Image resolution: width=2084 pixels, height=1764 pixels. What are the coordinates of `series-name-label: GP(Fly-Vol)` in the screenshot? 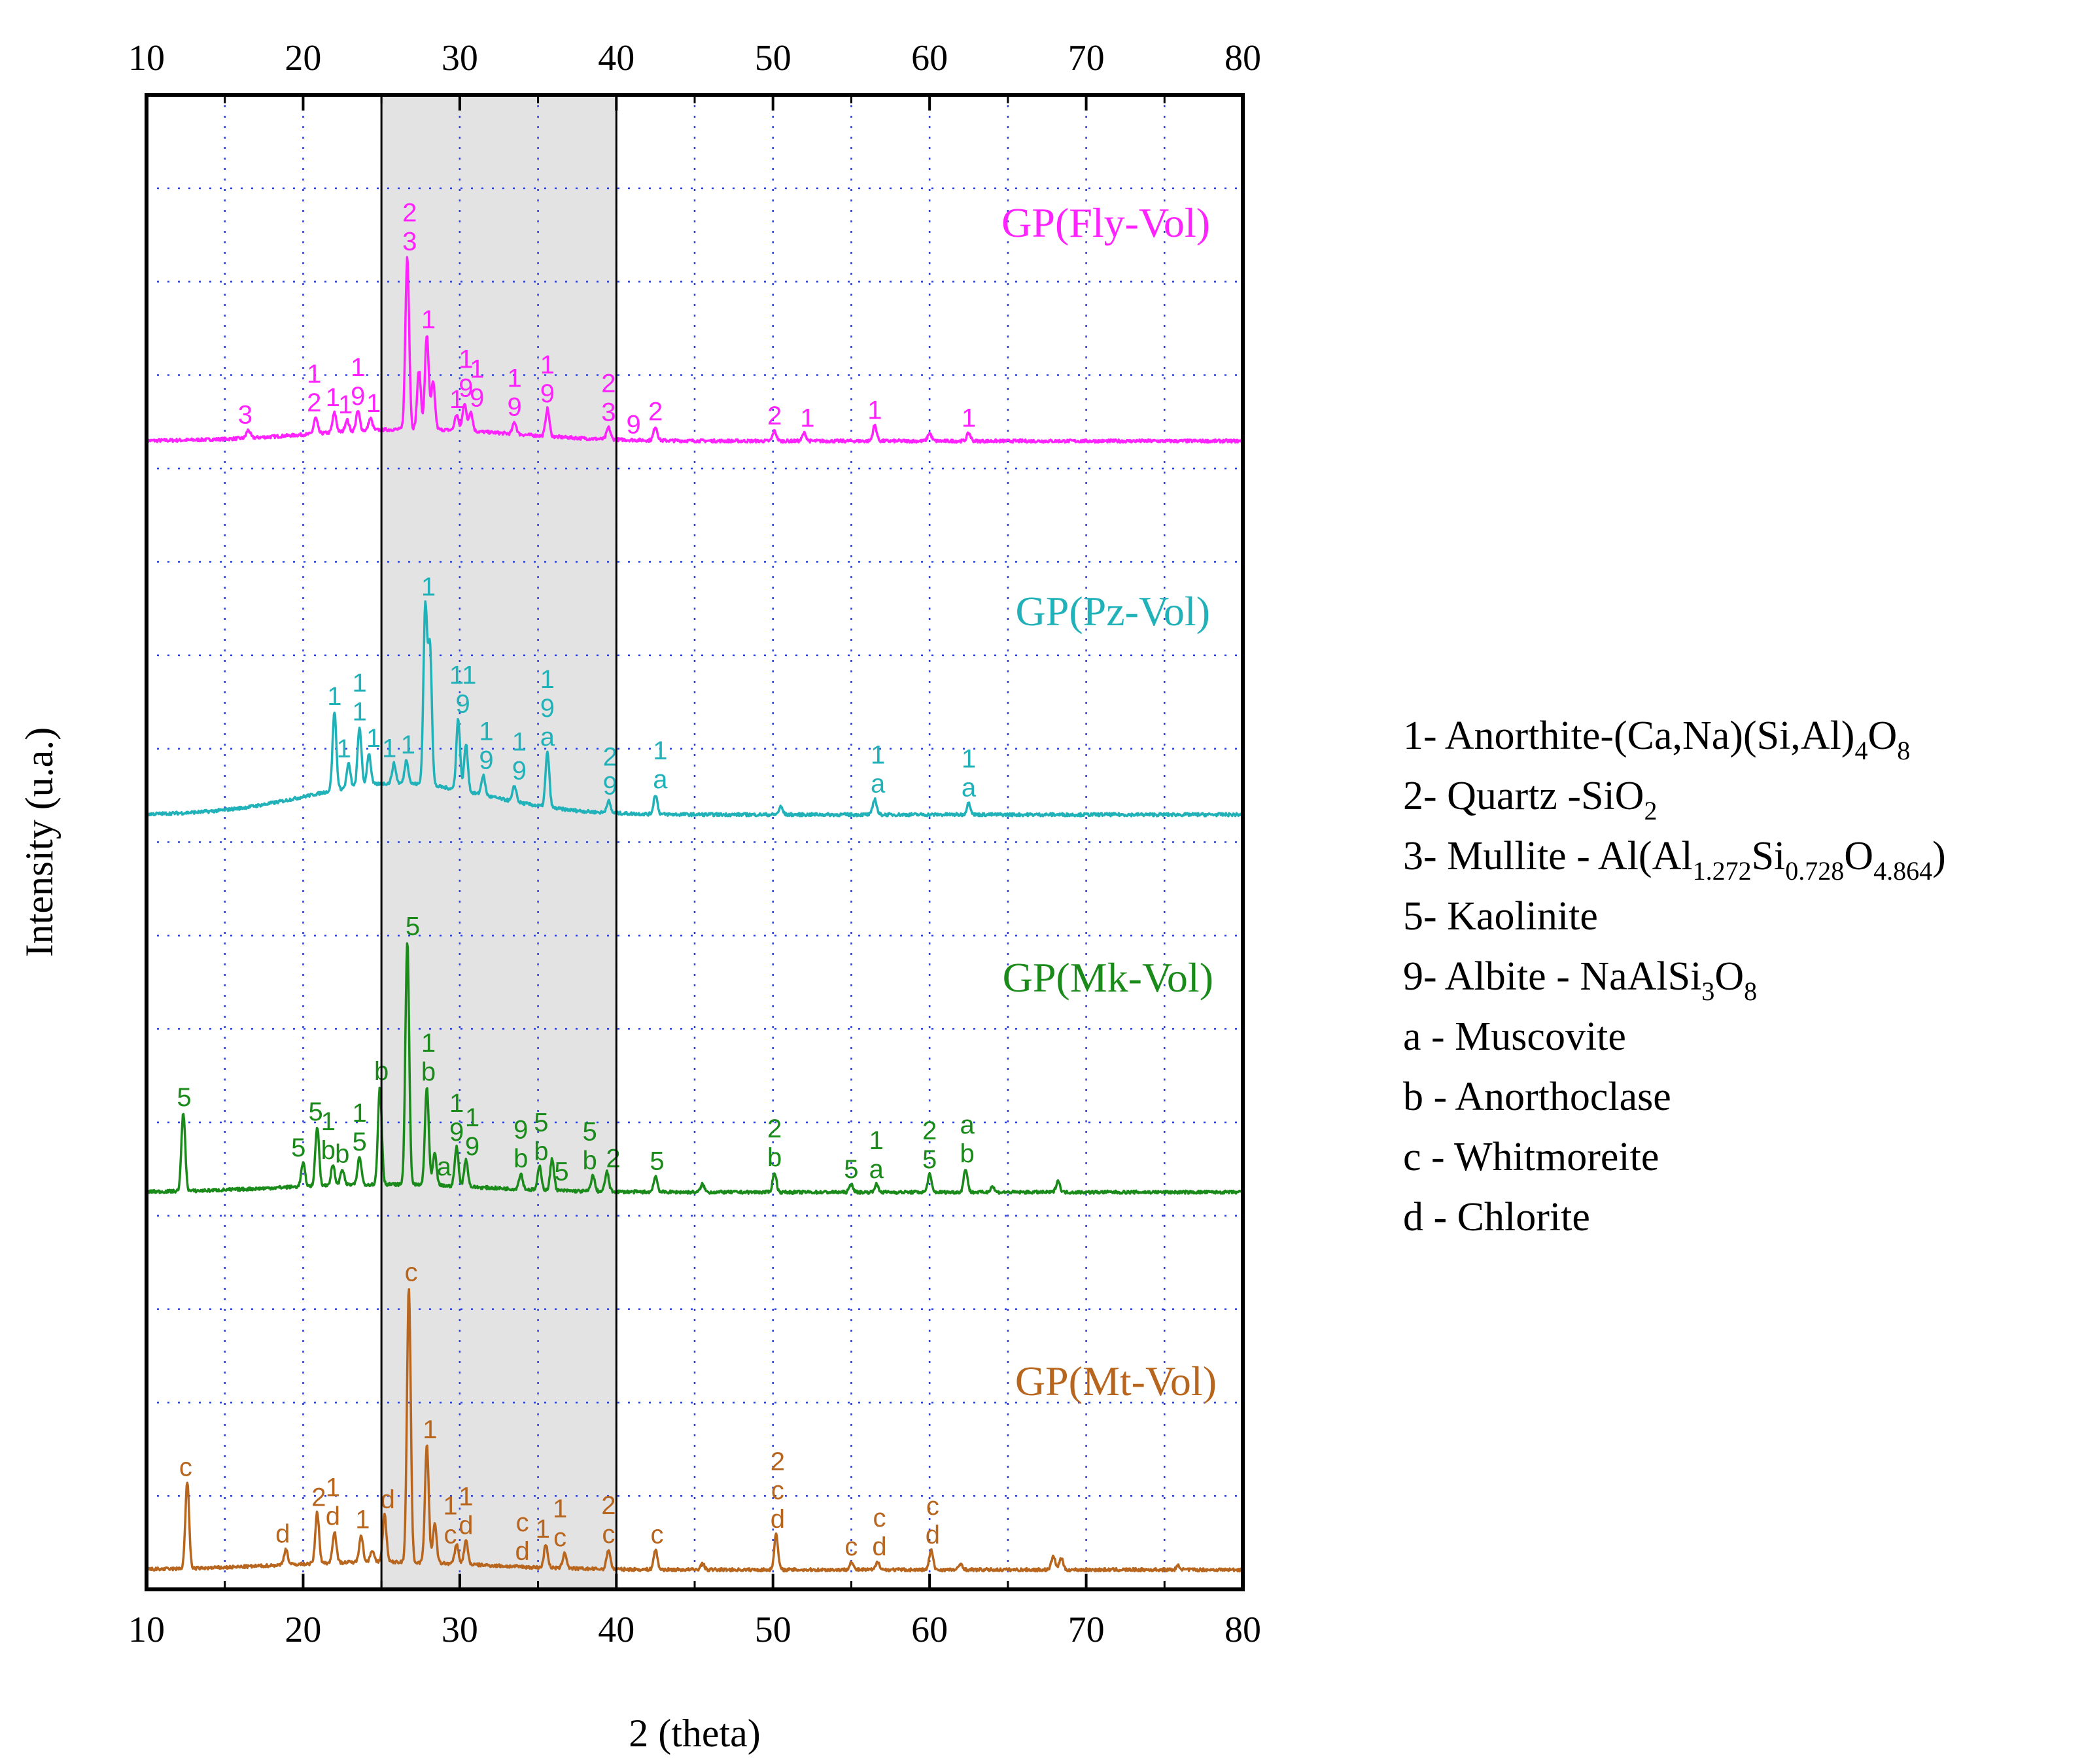 It's located at (1105, 223).